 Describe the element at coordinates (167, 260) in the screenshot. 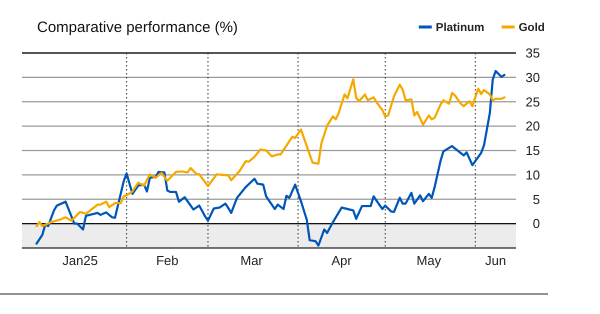

I see `x-tick-label: Feb` at that location.